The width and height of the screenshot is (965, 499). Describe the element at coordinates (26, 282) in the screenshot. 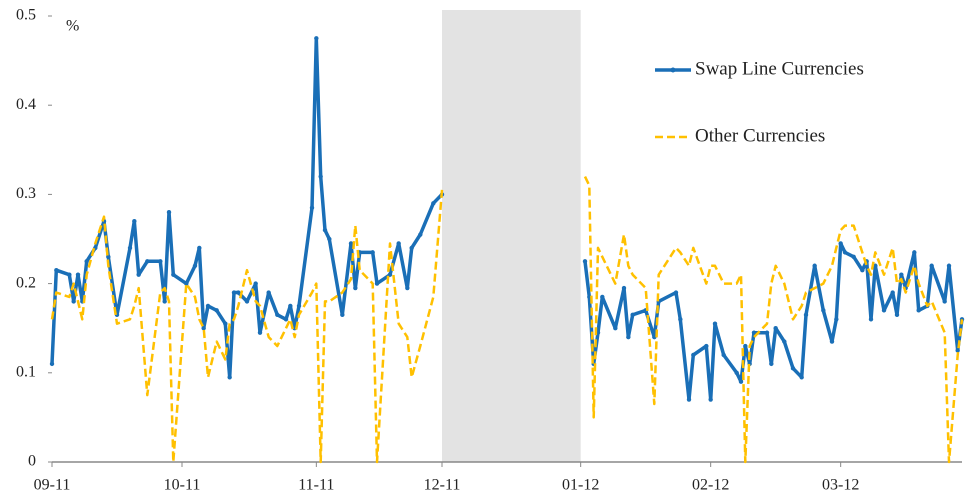

I see `y-tick-label: 0.2` at that location.